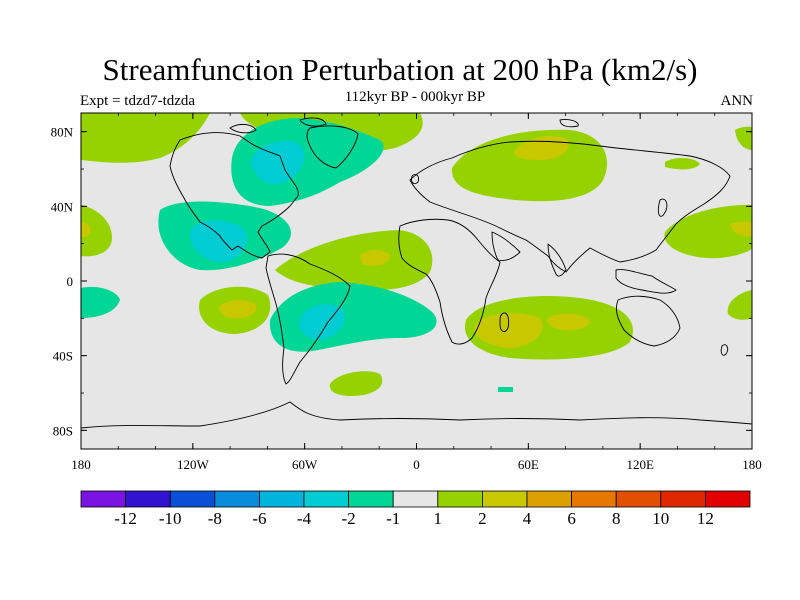 The width and height of the screenshot is (800, 600). What do you see at coordinates (63, 356) in the screenshot?
I see `y-tick-label: 40S` at bounding box center [63, 356].